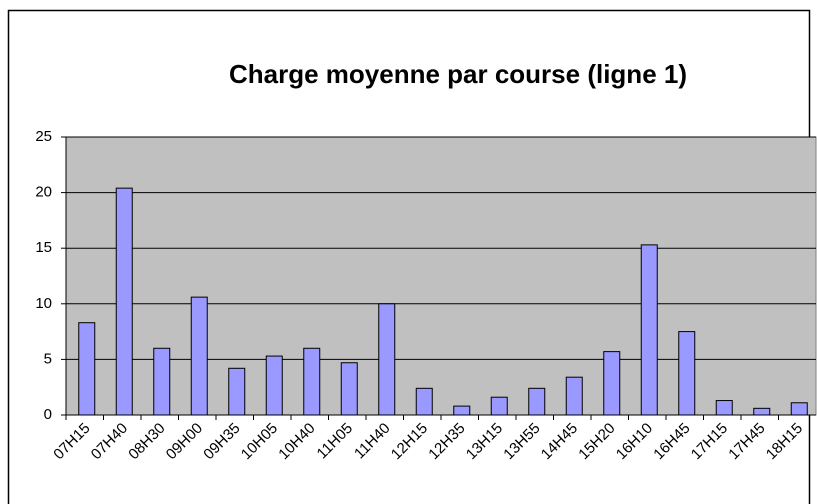 This screenshot has width=817, height=504. I want to click on y-tick-label: 15, so click(43, 247).